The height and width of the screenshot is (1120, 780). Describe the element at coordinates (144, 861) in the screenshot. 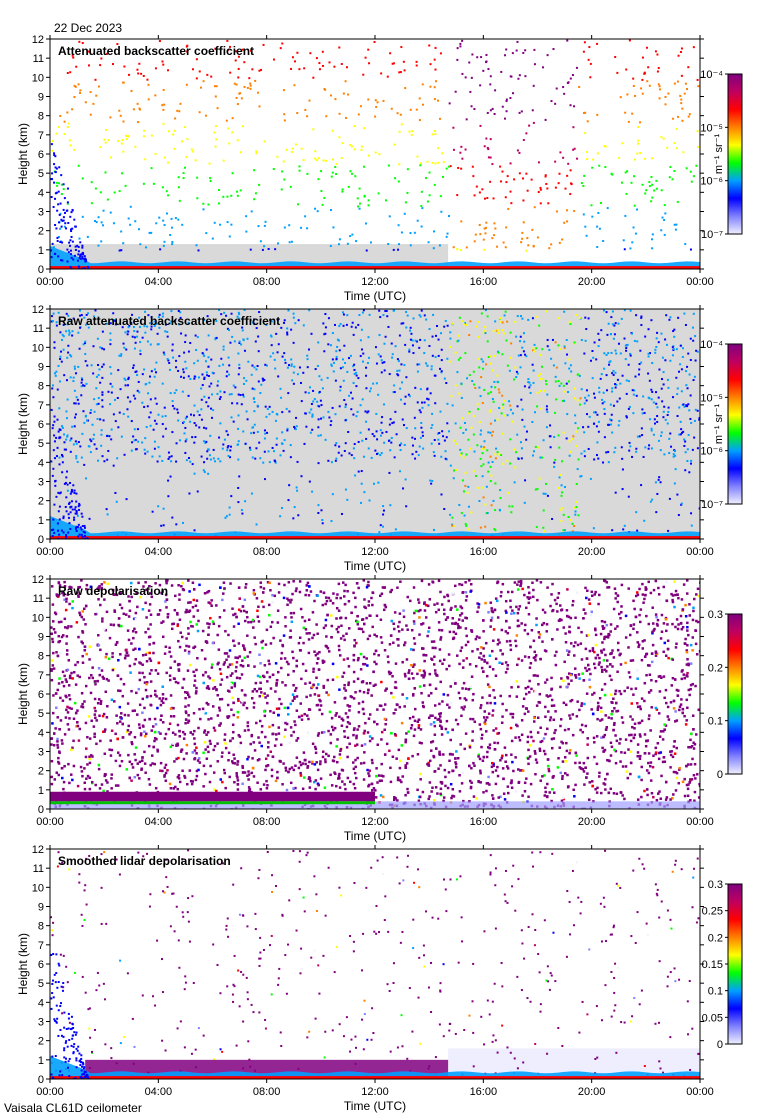

I see `panel-title: Smoothed lidar depolarisation` at that location.